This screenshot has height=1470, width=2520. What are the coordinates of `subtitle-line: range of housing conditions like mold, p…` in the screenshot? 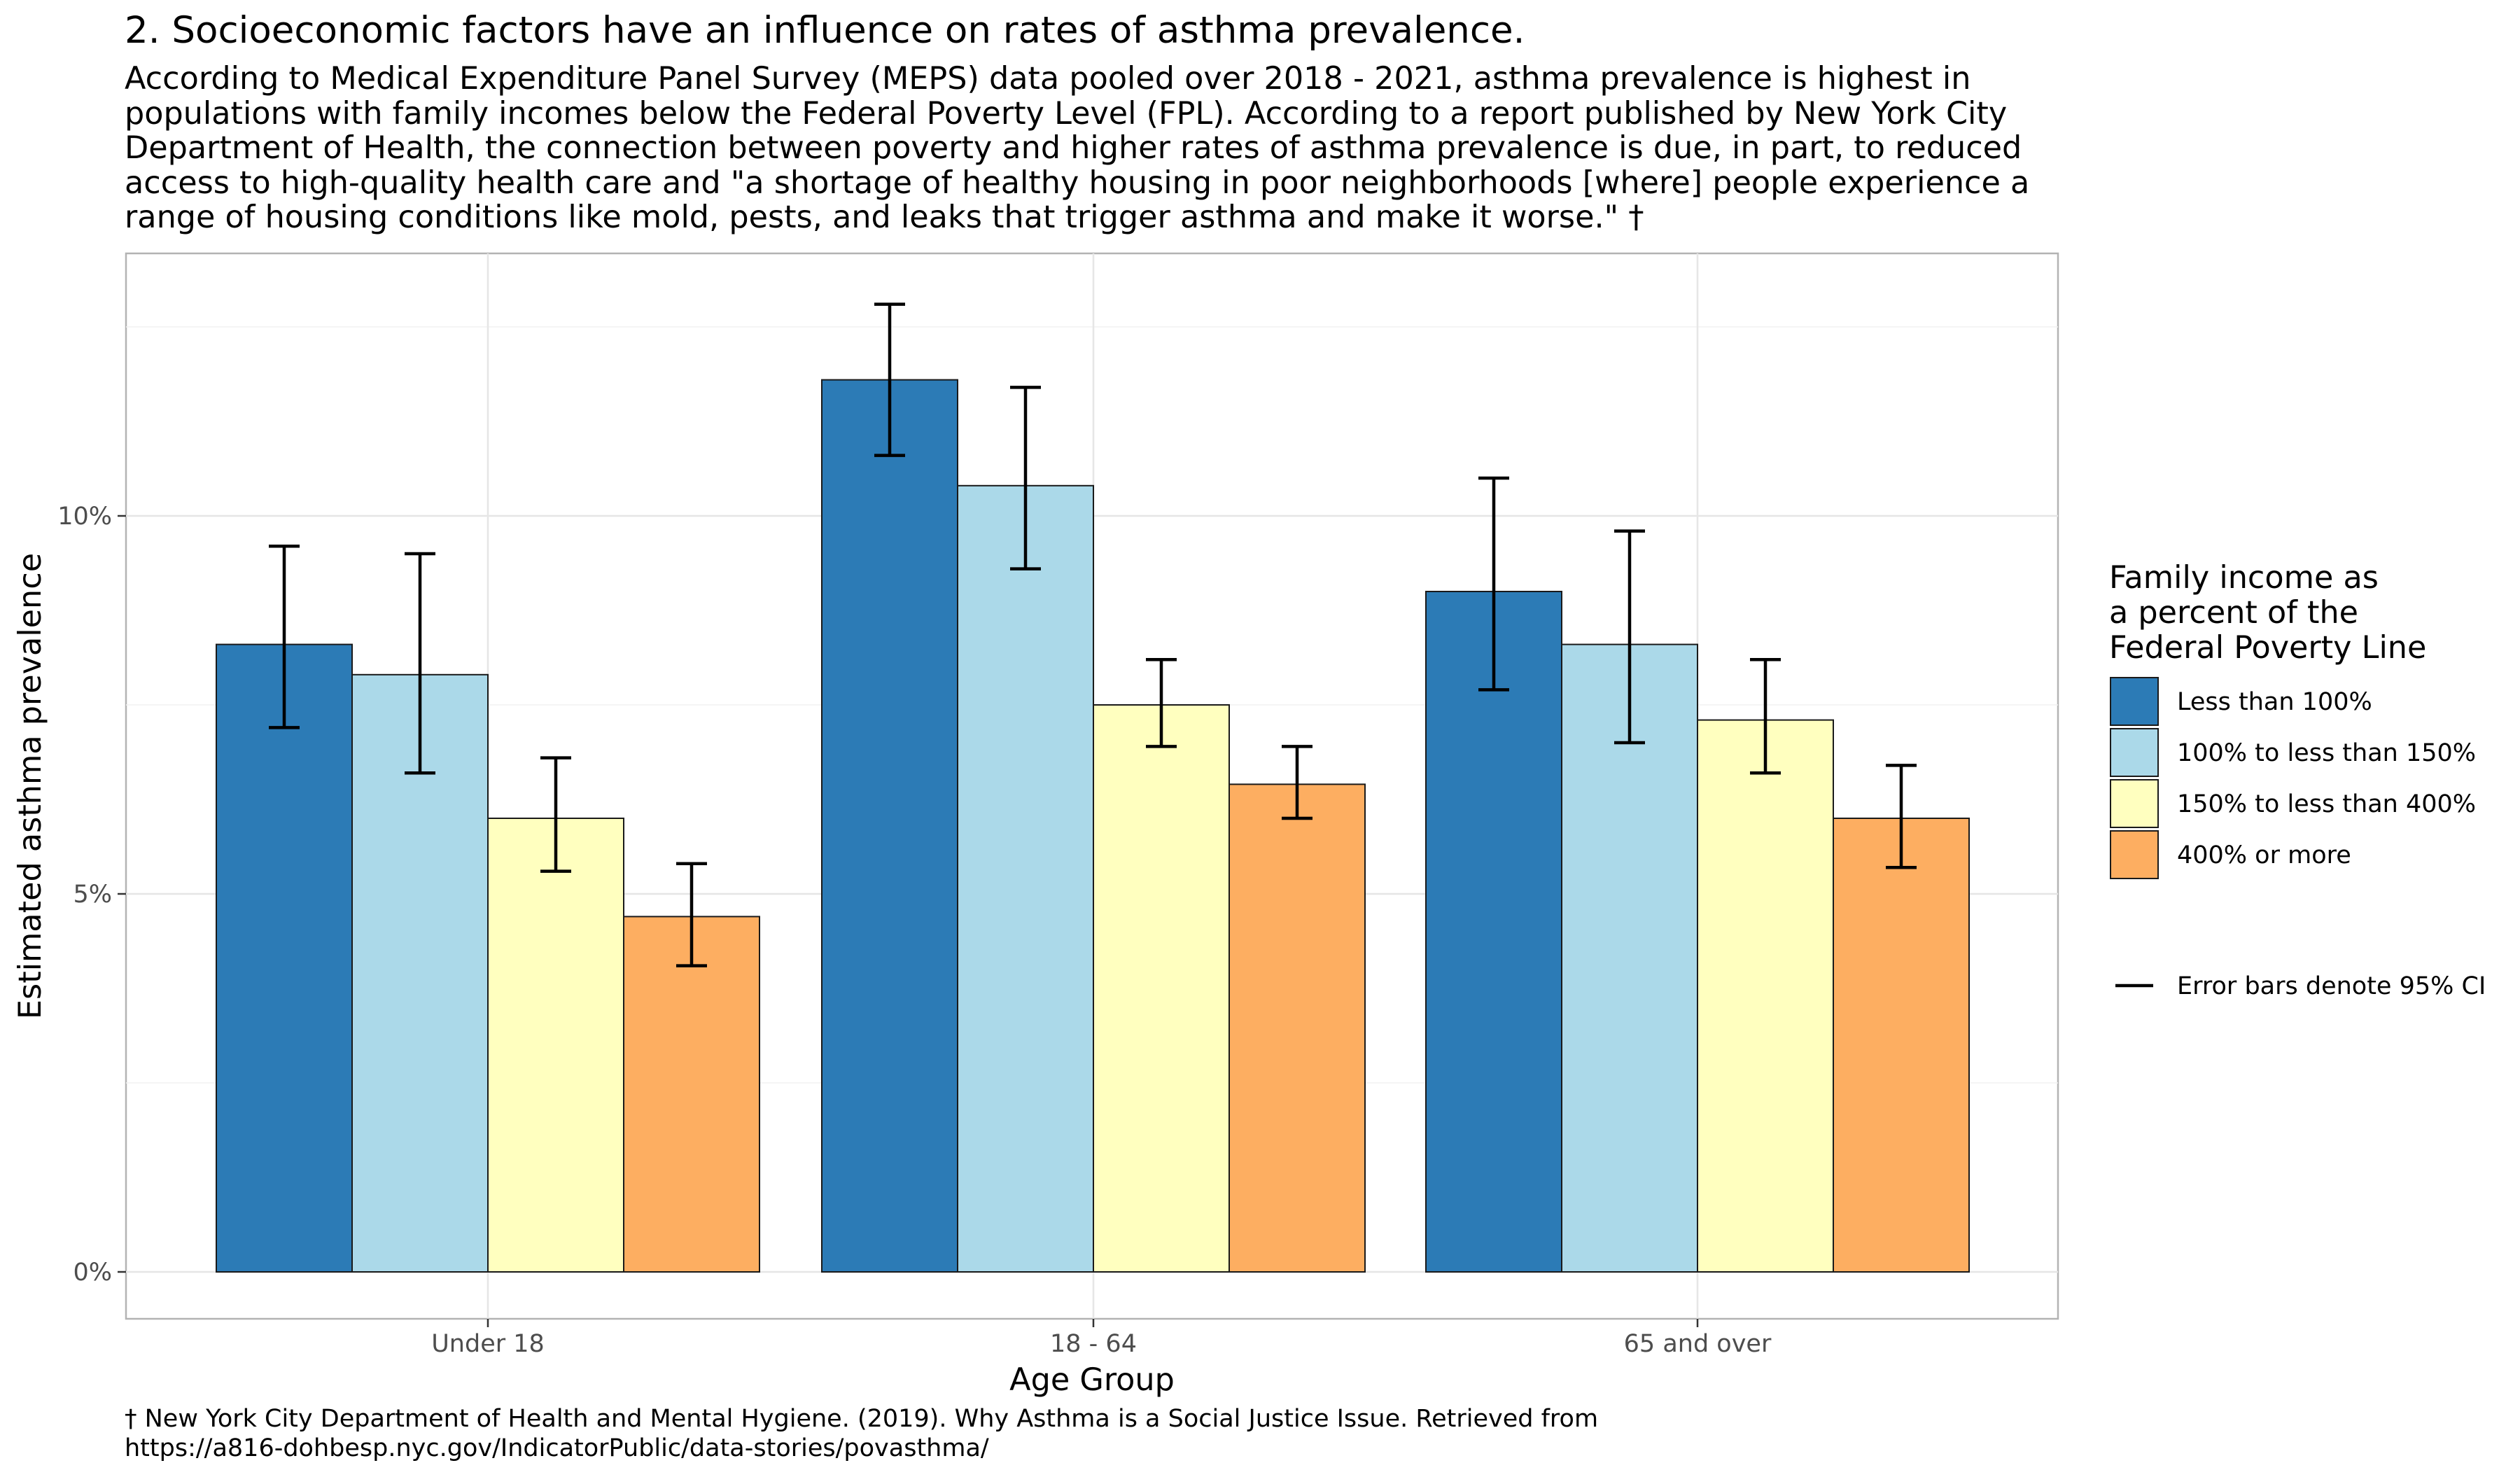 It's located at (884, 217).